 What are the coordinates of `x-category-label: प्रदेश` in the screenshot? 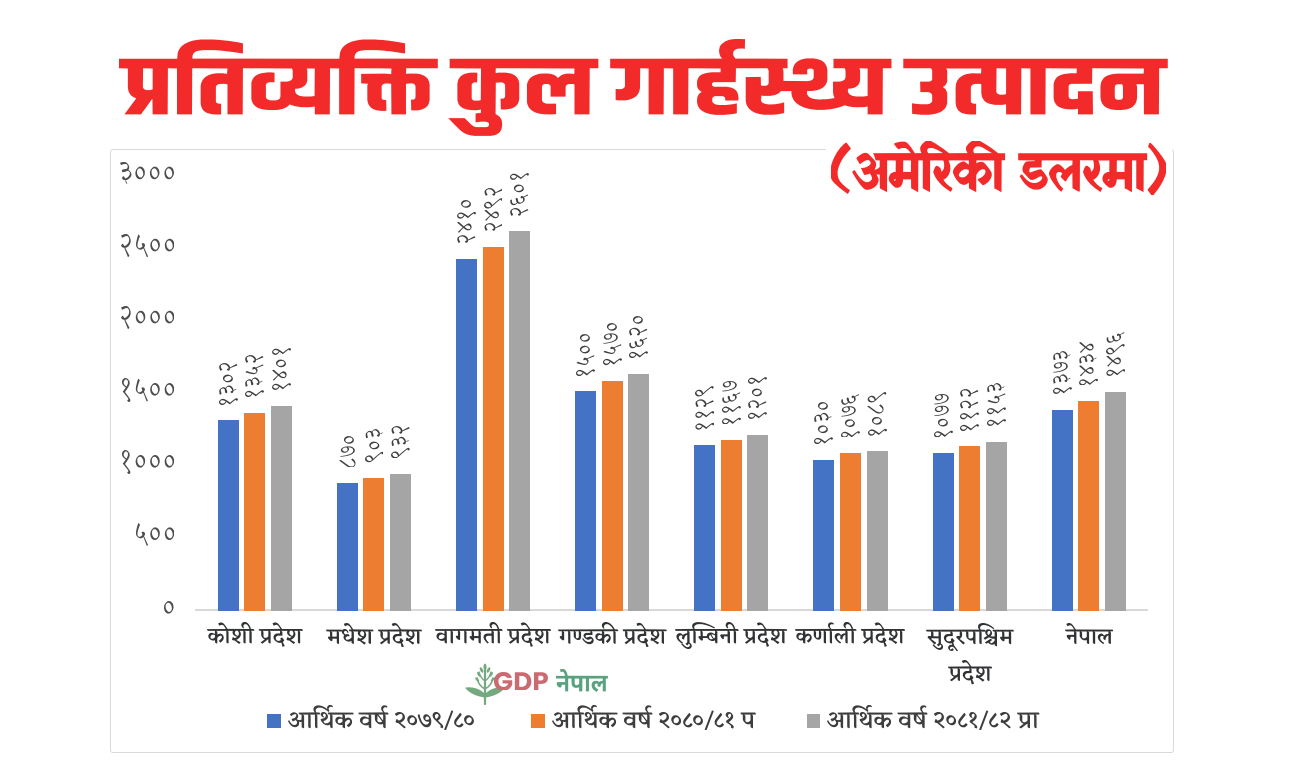 It's located at (969, 672).